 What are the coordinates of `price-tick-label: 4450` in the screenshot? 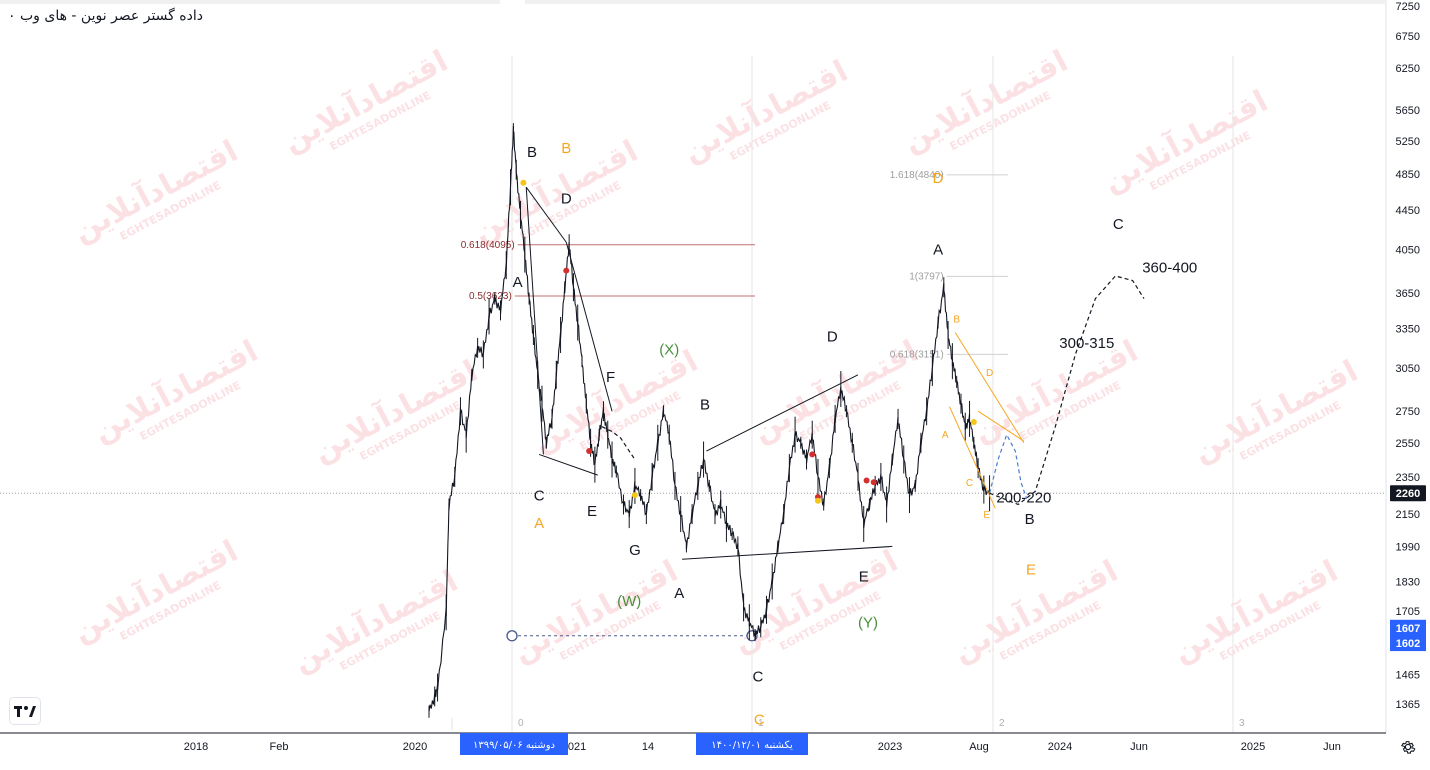 It's located at (1408, 211).